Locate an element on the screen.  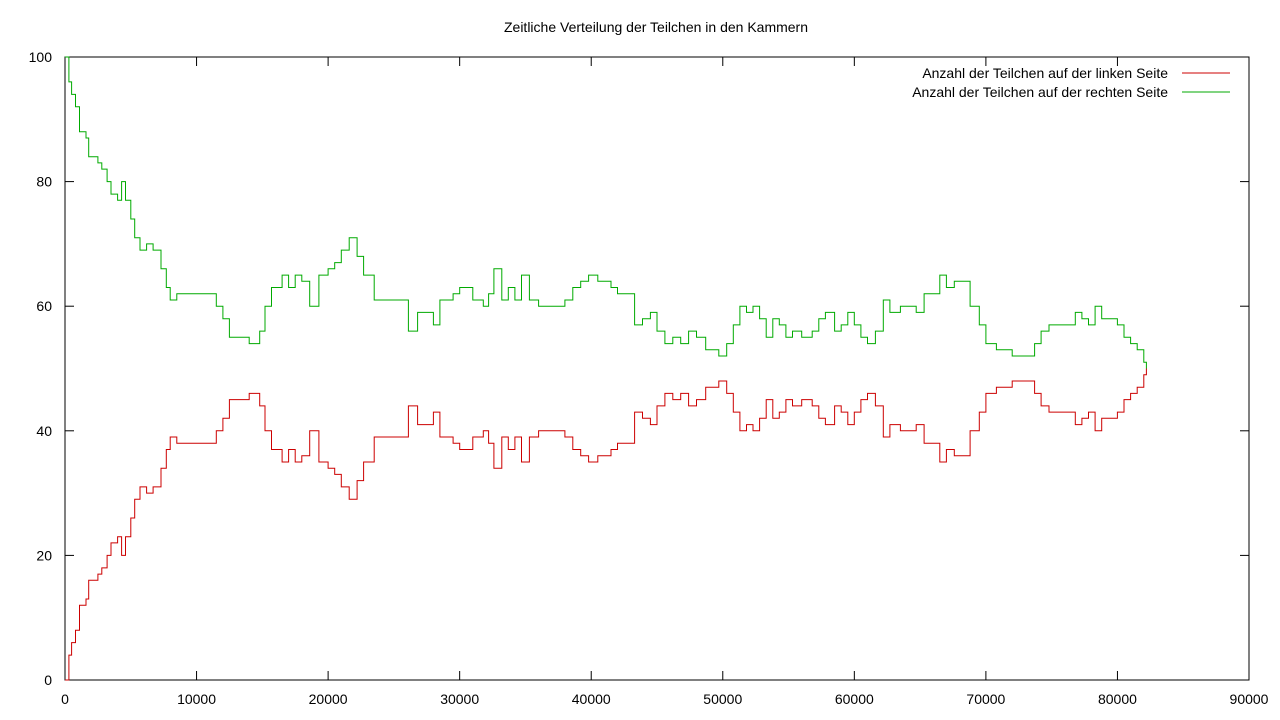
y-tick-label: 80 is located at coordinates (44, 182).